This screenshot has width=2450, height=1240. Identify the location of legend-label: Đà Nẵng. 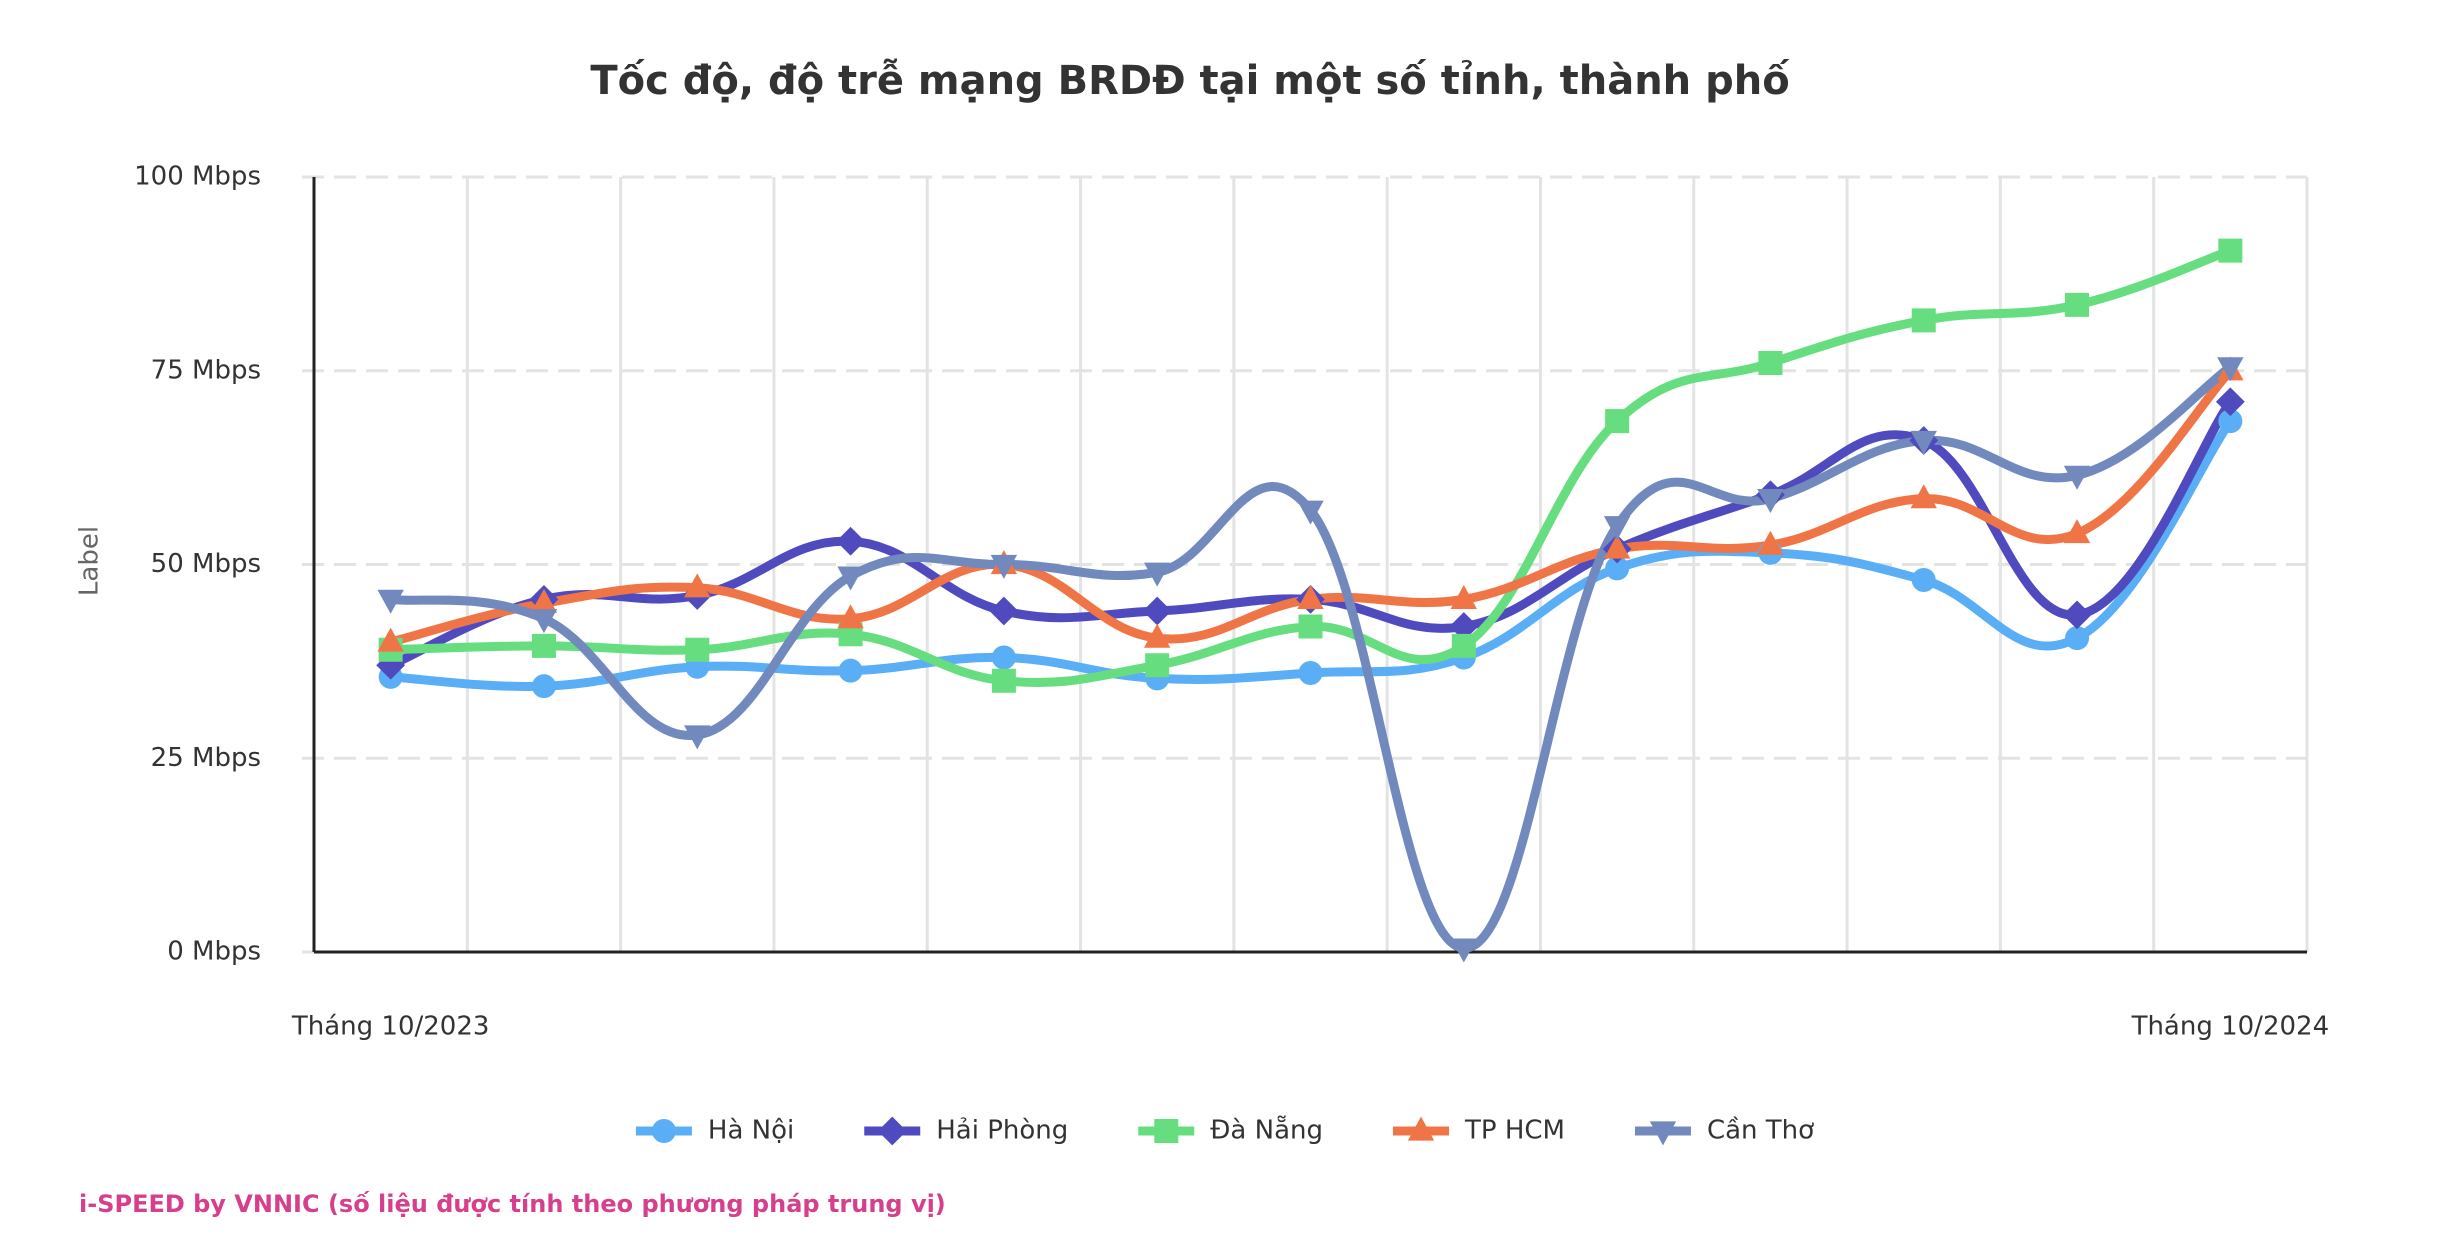
(1266, 1130).